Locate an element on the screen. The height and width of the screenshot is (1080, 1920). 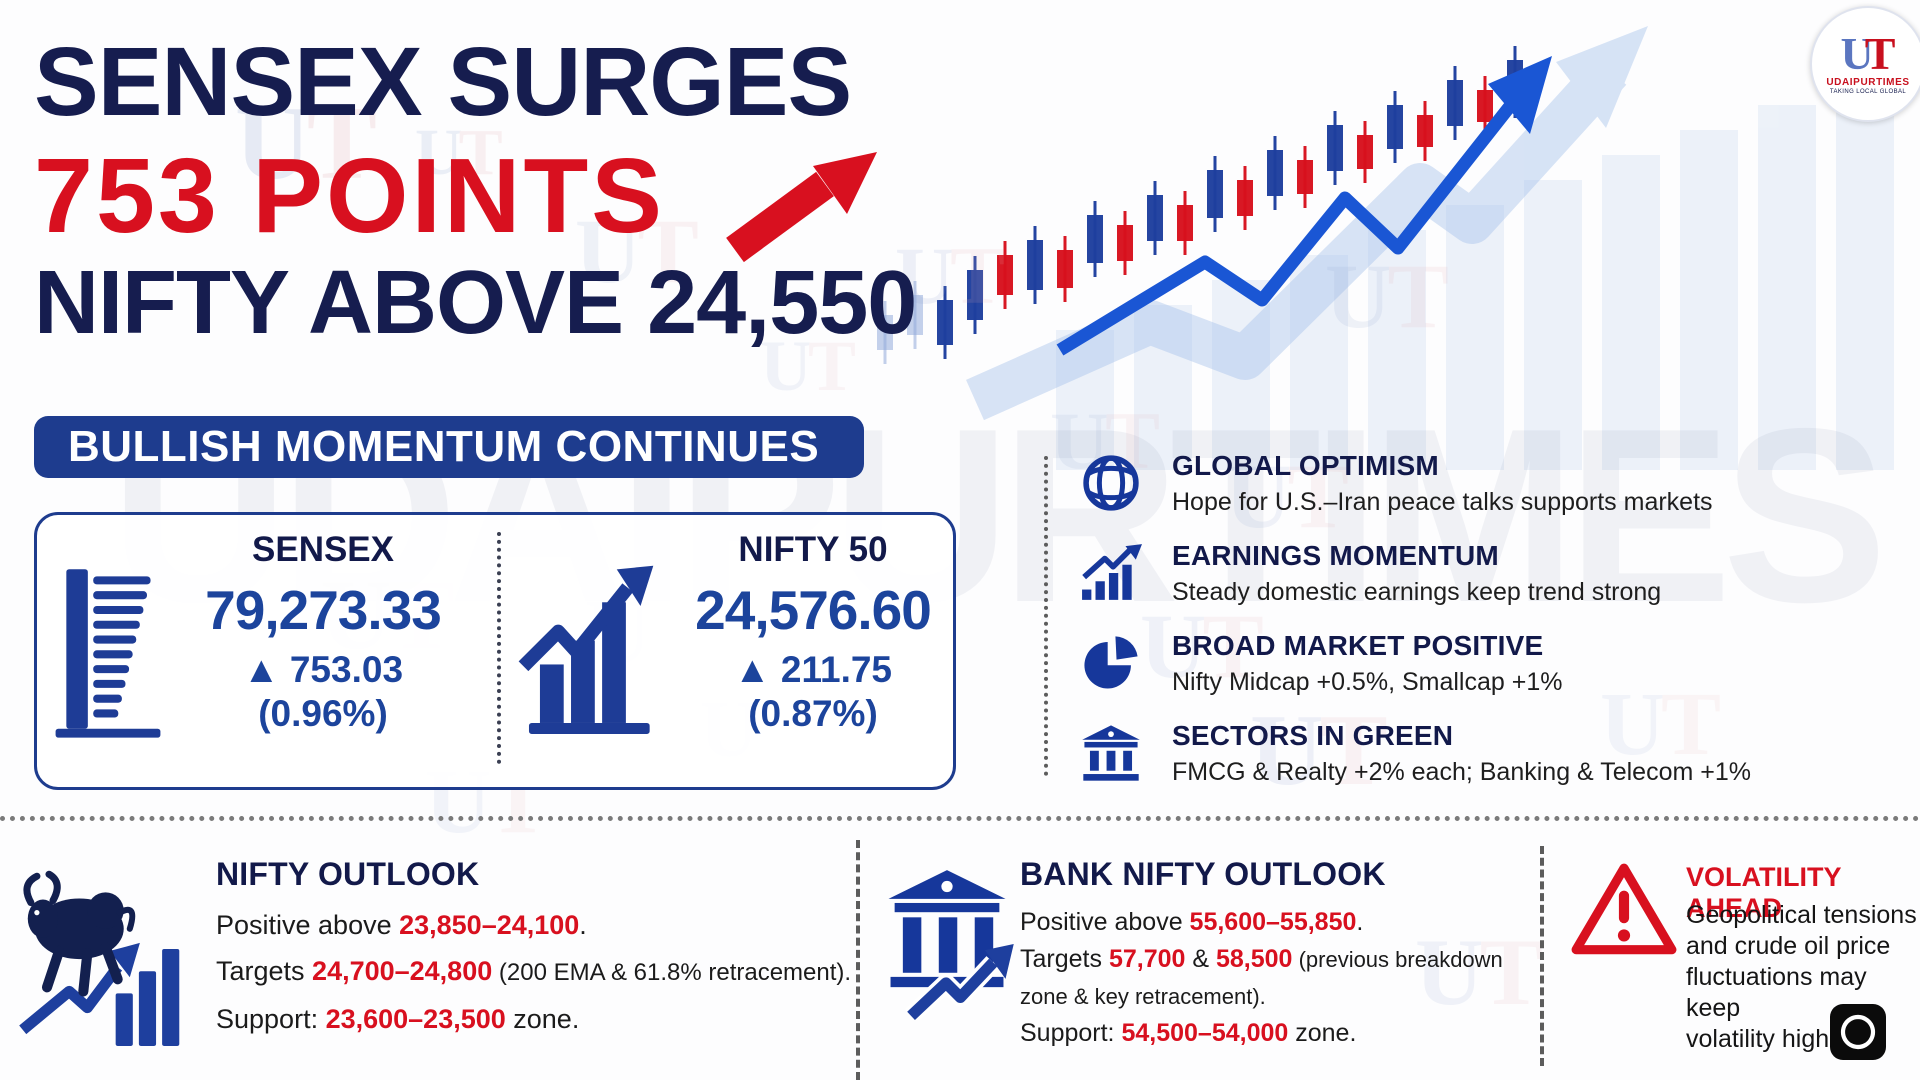
warning-triangle-icon is located at coordinates (1624, 909).